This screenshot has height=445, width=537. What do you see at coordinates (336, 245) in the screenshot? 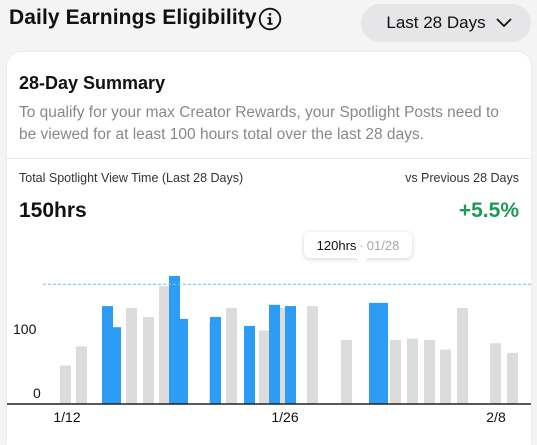
I see `tooltip-value: 120hrs` at bounding box center [336, 245].